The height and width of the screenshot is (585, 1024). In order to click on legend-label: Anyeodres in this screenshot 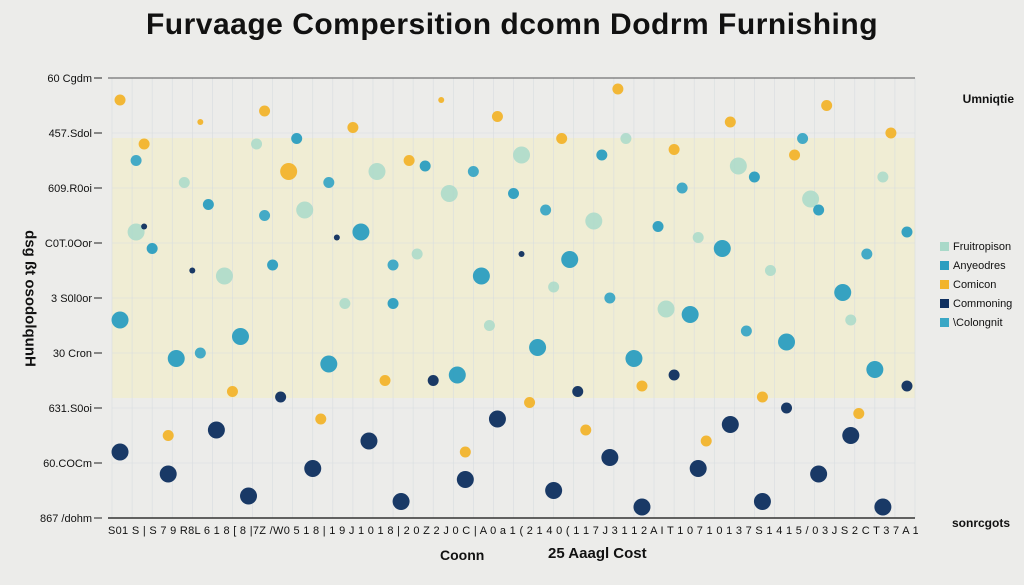, I will do `click(979, 265)`.